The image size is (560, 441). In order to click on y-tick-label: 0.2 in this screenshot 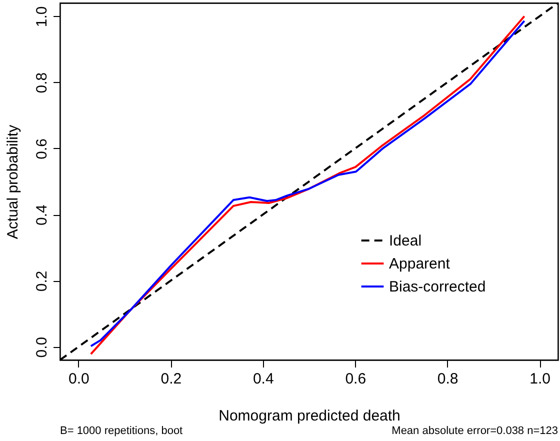, I will do `click(42, 281)`.